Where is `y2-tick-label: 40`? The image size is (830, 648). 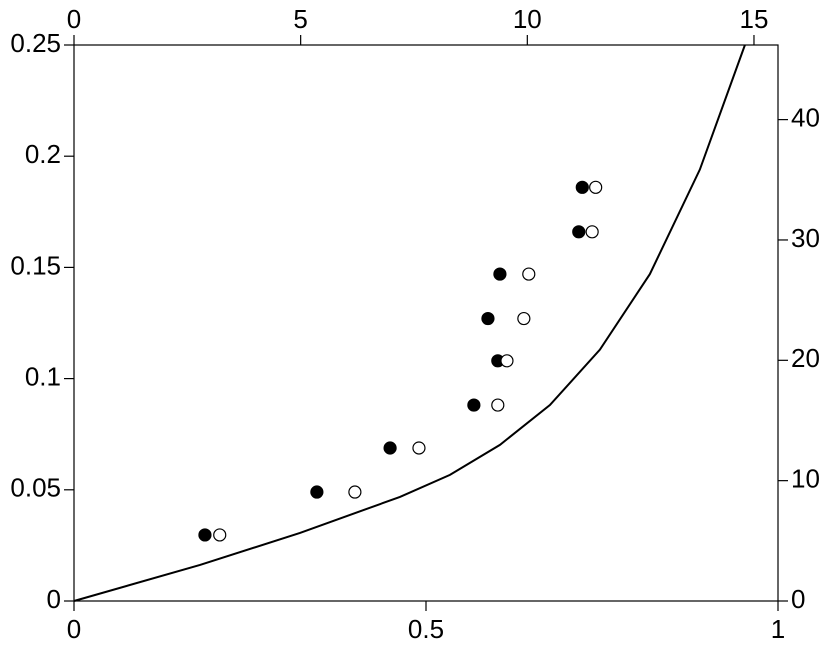 y2-tick-label: 40 is located at coordinates (805, 117).